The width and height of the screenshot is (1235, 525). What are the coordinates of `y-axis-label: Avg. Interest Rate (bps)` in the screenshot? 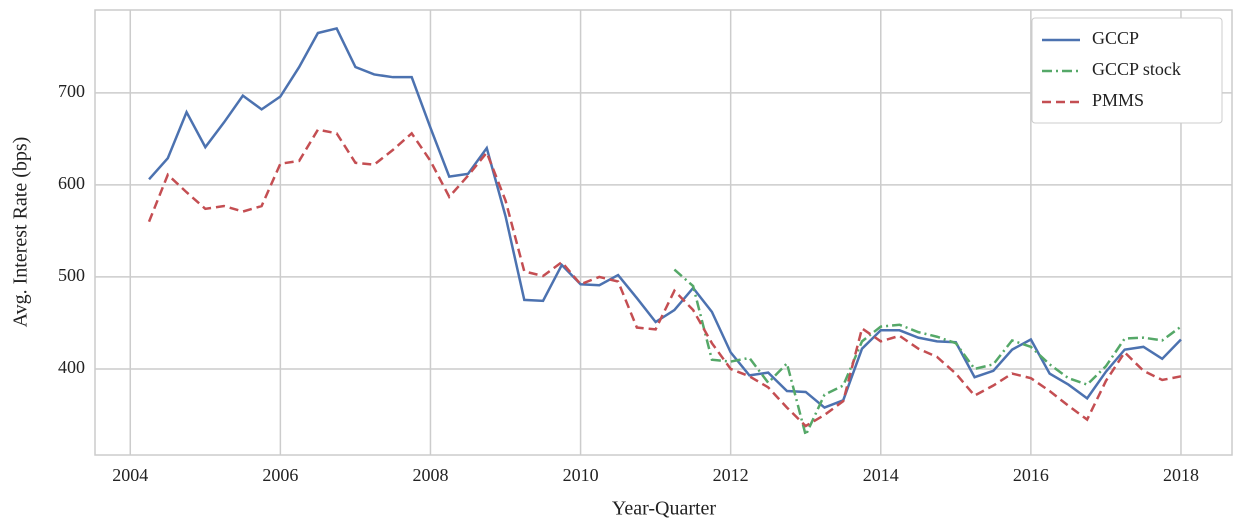 It's located at (21, 232).